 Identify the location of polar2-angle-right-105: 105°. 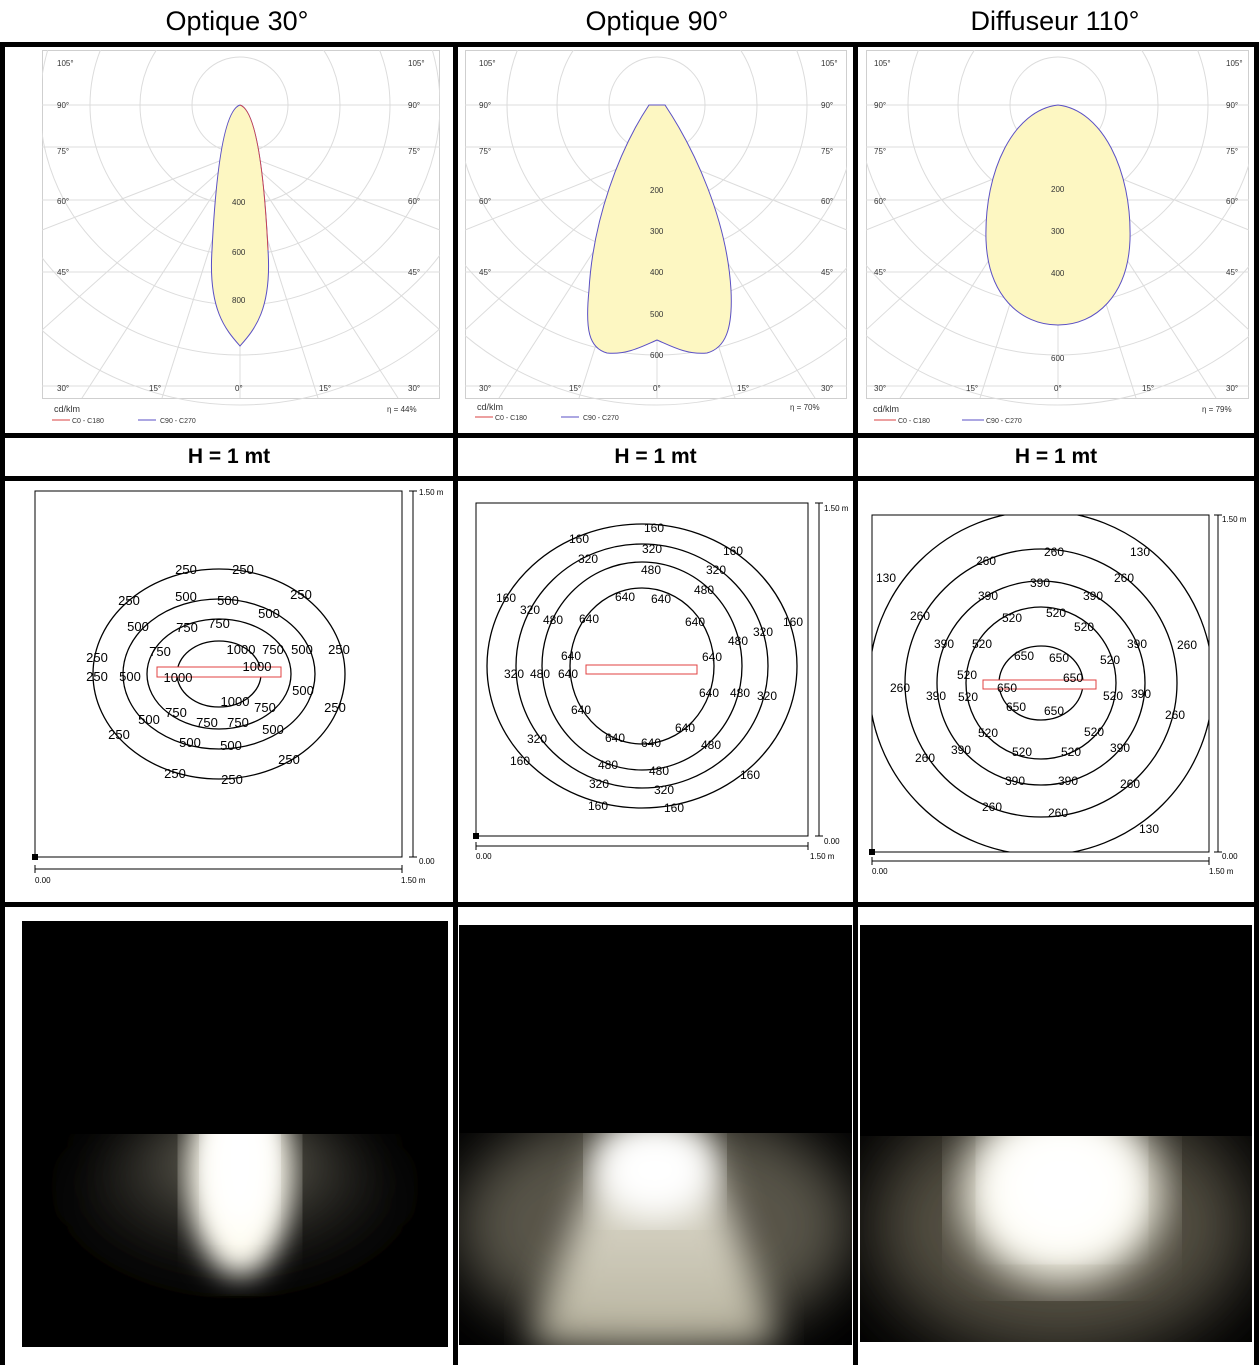
(829, 63).